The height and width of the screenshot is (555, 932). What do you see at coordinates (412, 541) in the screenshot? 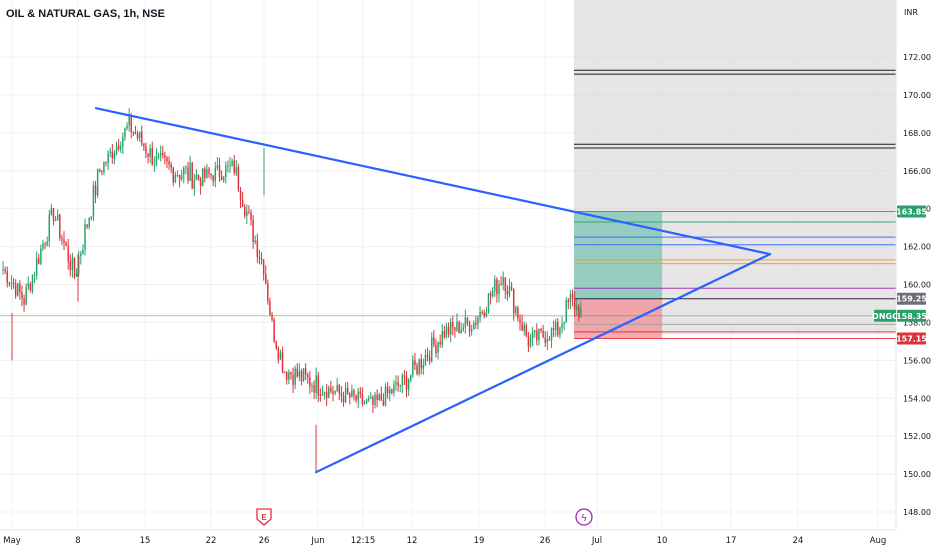
I see `x-tick-label: 12` at bounding box center [412, 541].